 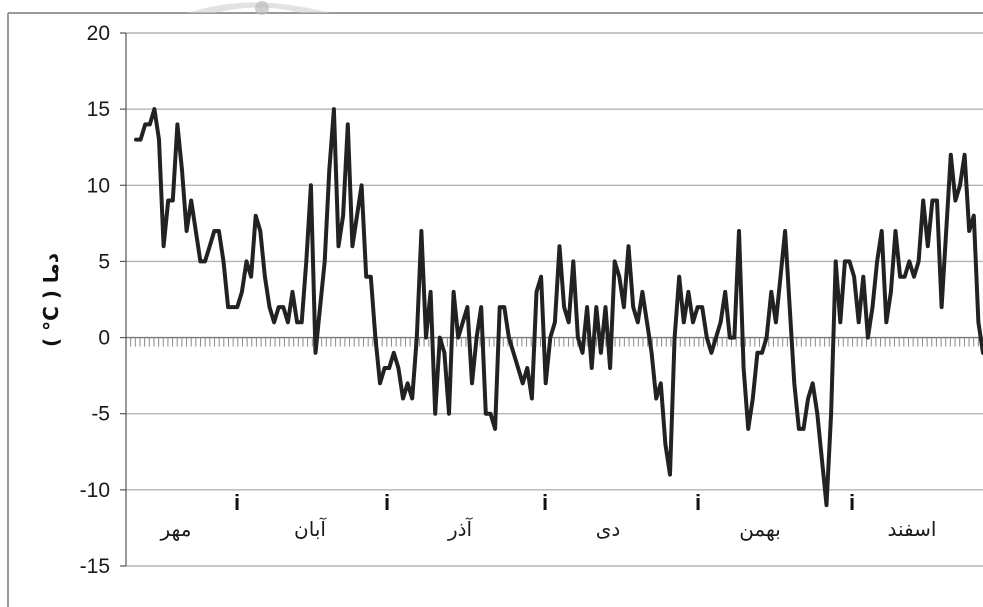 What do you see at coordinates (95, 490) in the screenshot?
I see `y-tick-label: -10` at bounding box center [95, 490].